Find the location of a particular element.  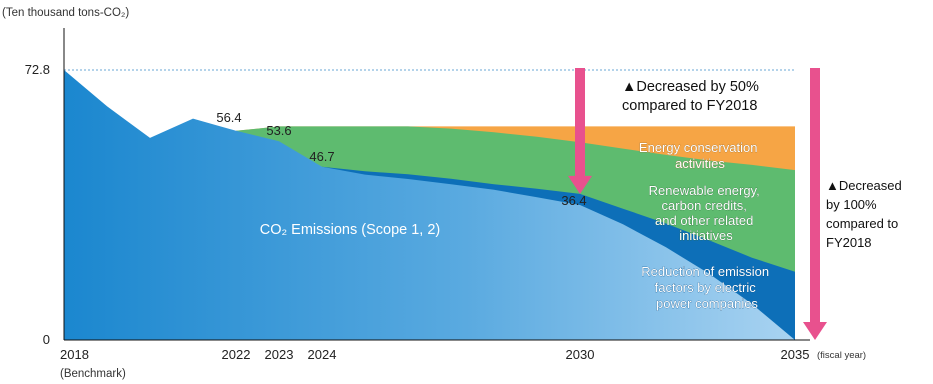

data-label: 36.4 is located at coordinates (573, 200).